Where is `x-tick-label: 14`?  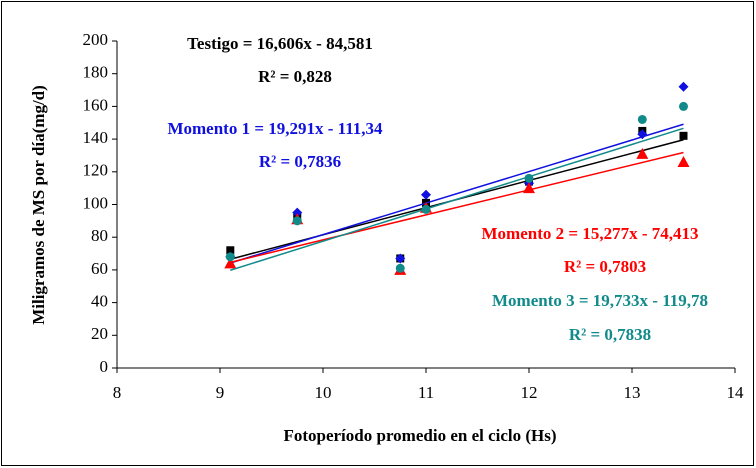 x-tick-label: 14 is located at coordinates (736, 392).